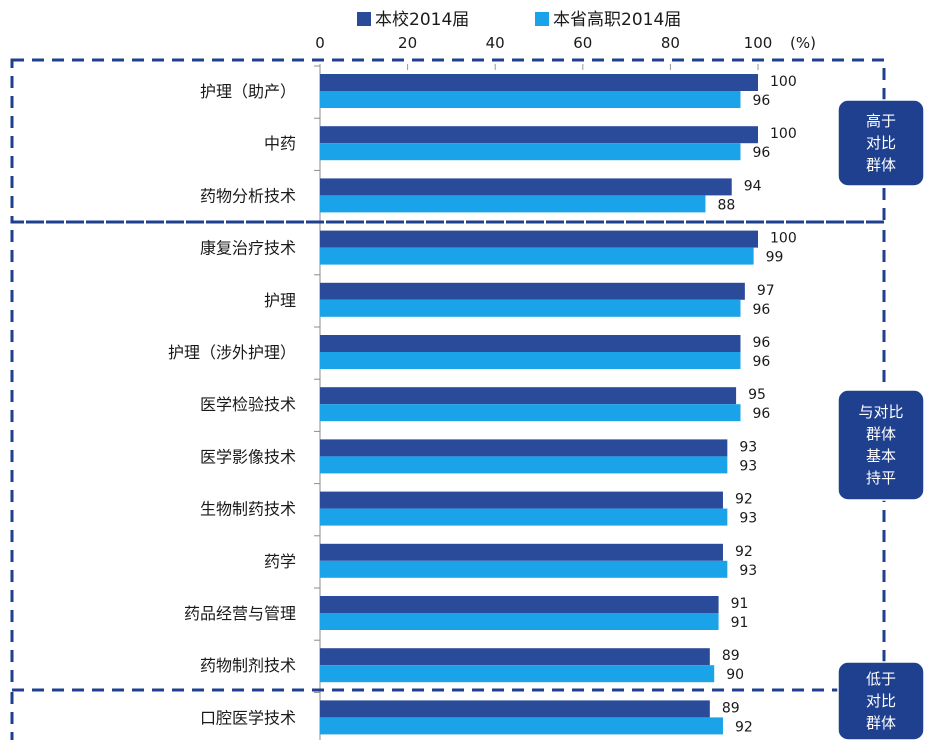 This screenshot has height=740, width=935. I want to click on group-dashed-box, so click(448, 714).